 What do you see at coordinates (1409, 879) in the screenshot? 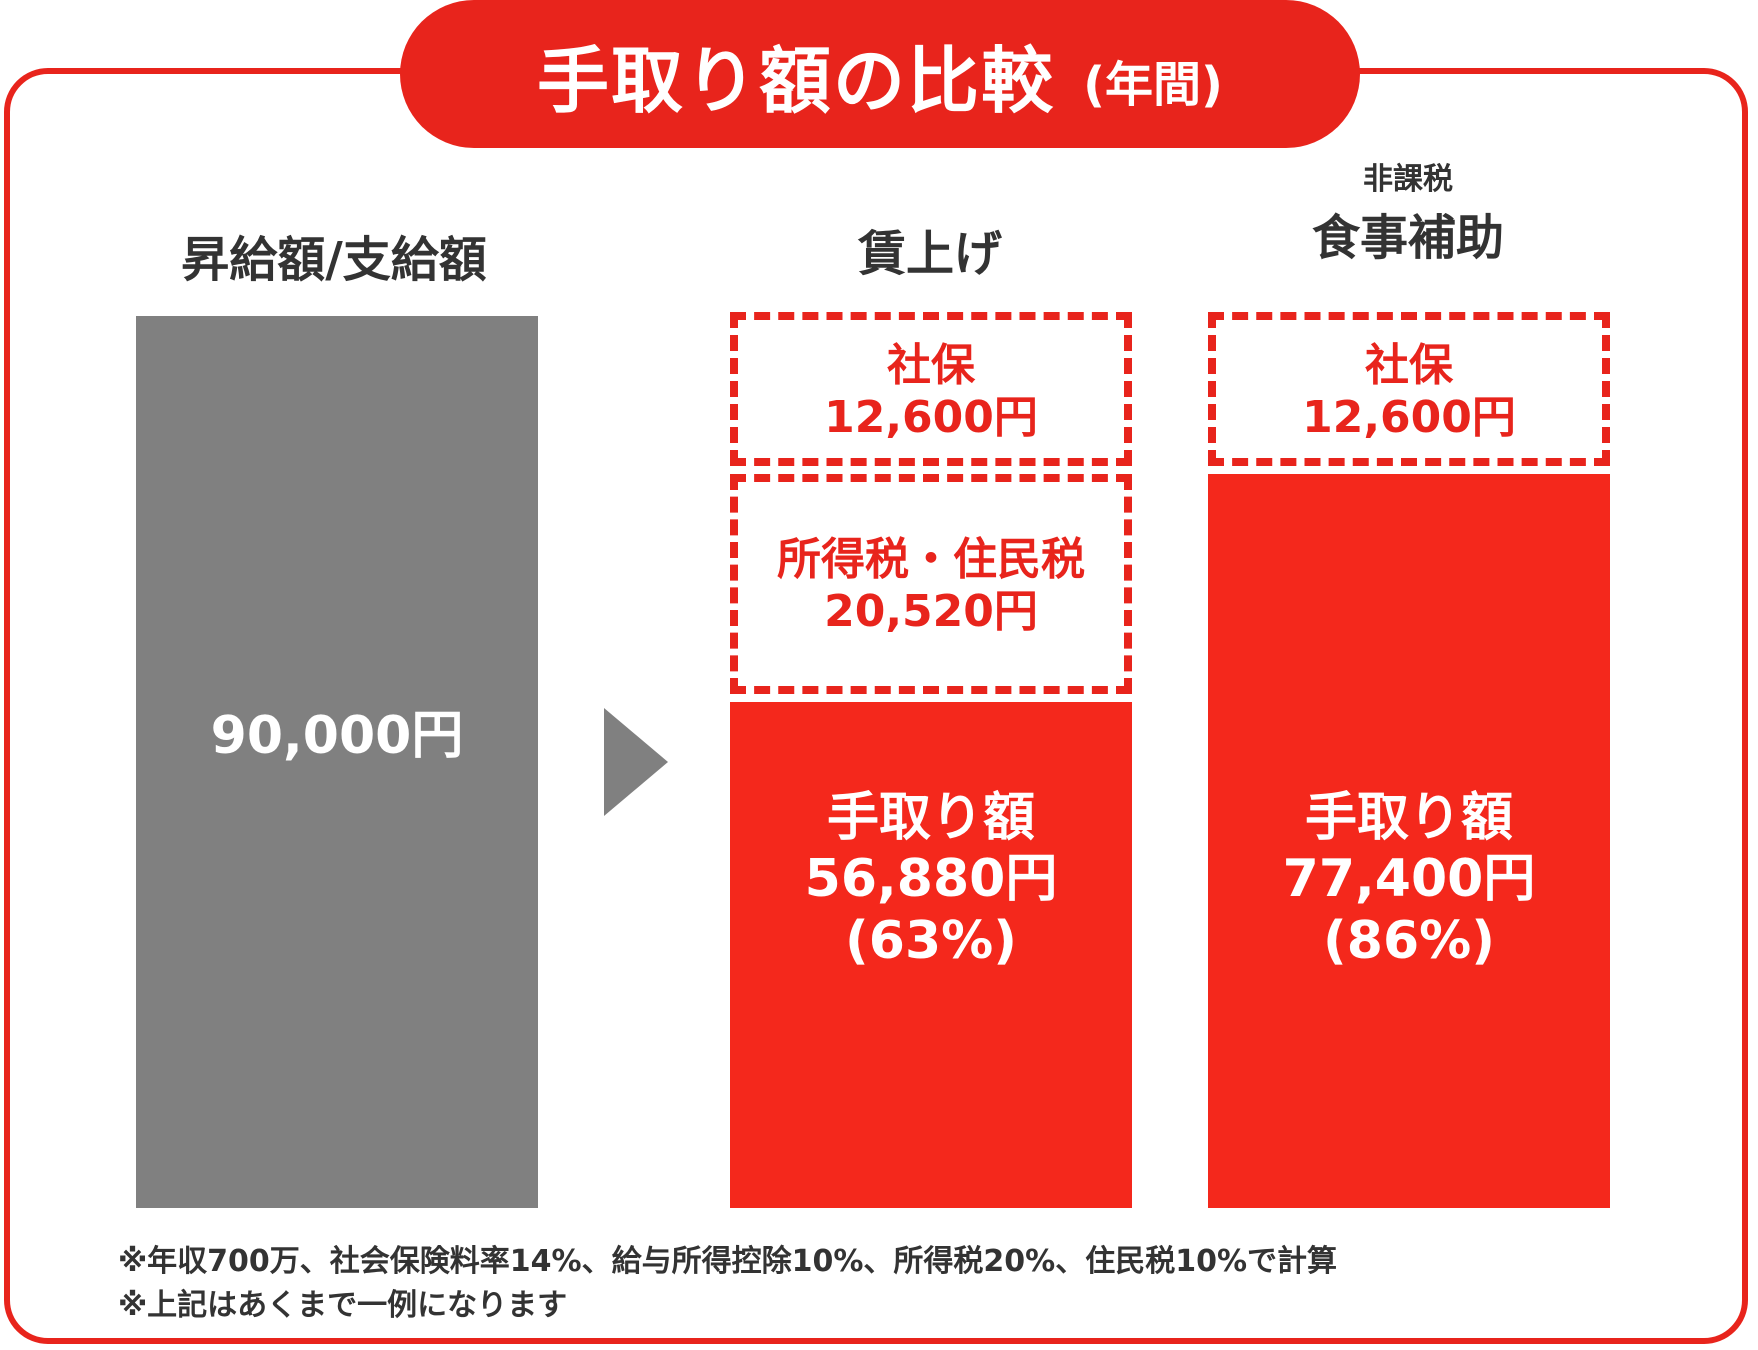
I see `meal-net-amount: 77,400円` at bounding box center [1409, 879].